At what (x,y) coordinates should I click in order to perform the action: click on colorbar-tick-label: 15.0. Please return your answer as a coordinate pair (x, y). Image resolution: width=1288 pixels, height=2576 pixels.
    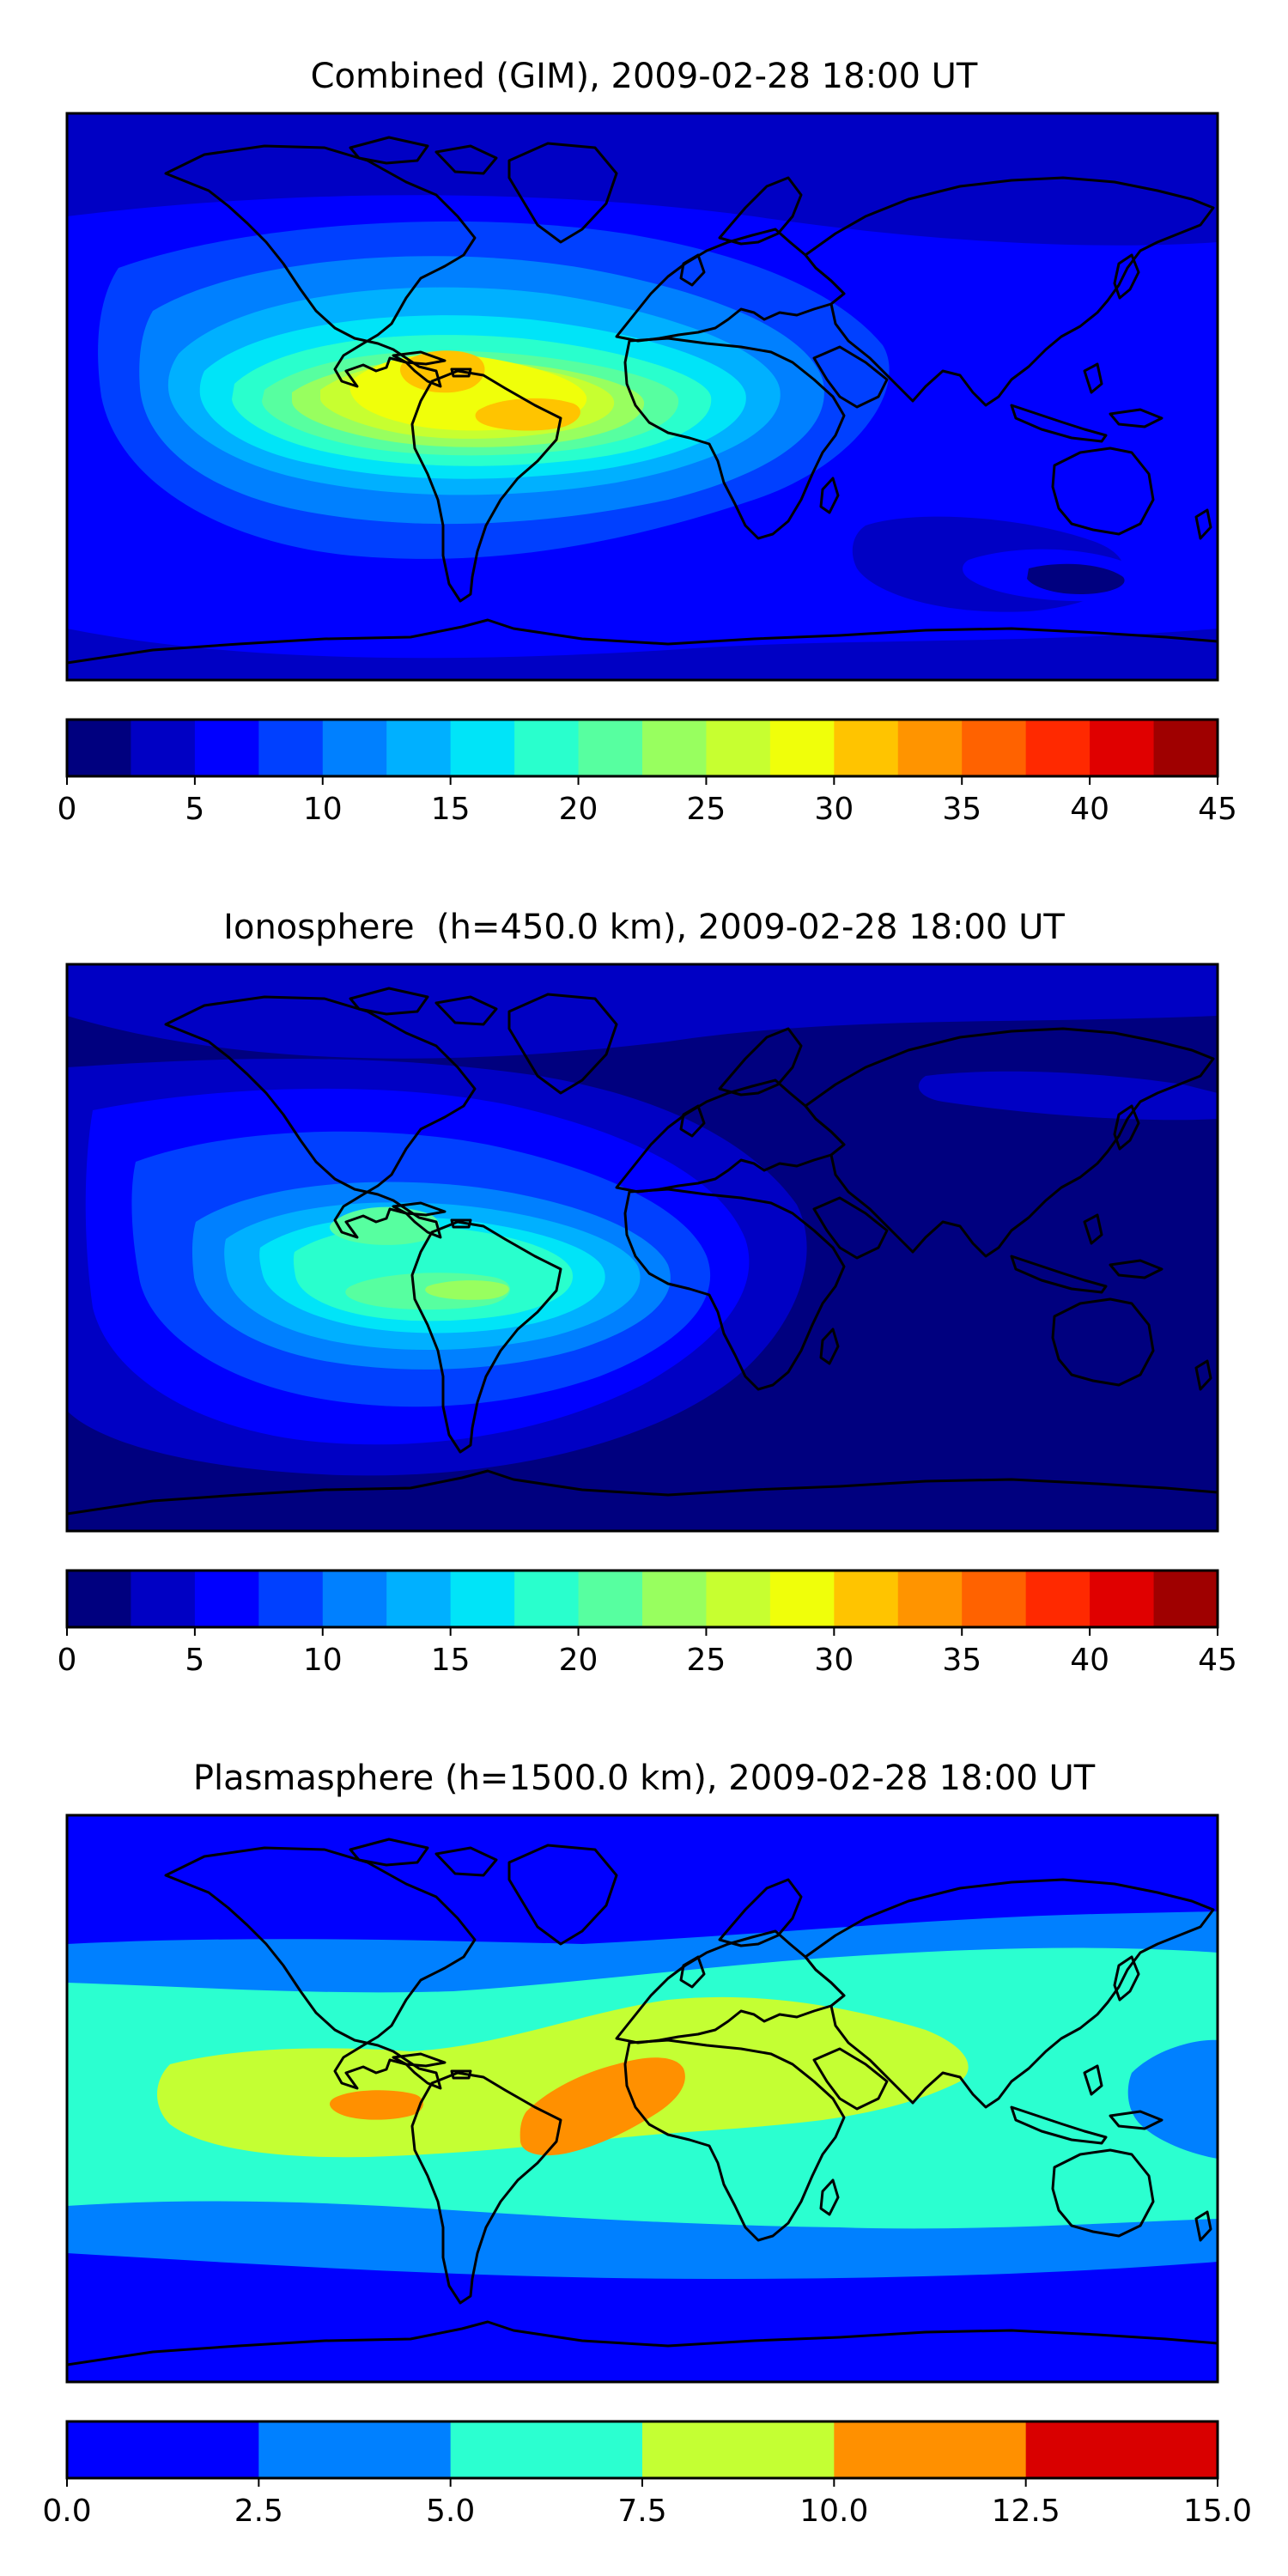
    Looking at the image, I should click on (1217, 2511).